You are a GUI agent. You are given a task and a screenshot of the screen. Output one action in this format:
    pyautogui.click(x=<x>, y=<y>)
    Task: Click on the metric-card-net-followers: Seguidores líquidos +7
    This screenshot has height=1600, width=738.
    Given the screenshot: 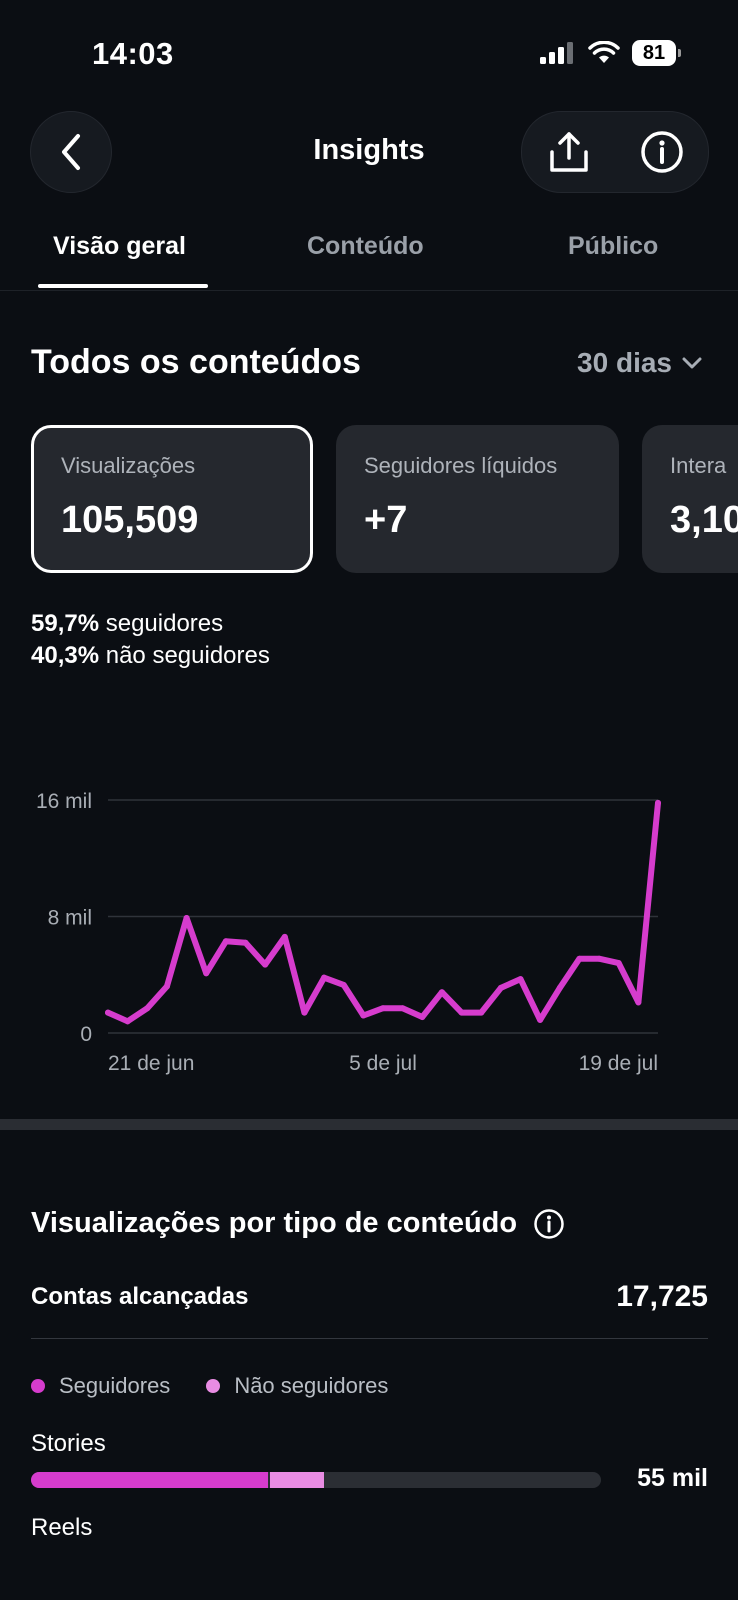 What is the action you would take?
    pyautogui.click(x=477, y=499)
    